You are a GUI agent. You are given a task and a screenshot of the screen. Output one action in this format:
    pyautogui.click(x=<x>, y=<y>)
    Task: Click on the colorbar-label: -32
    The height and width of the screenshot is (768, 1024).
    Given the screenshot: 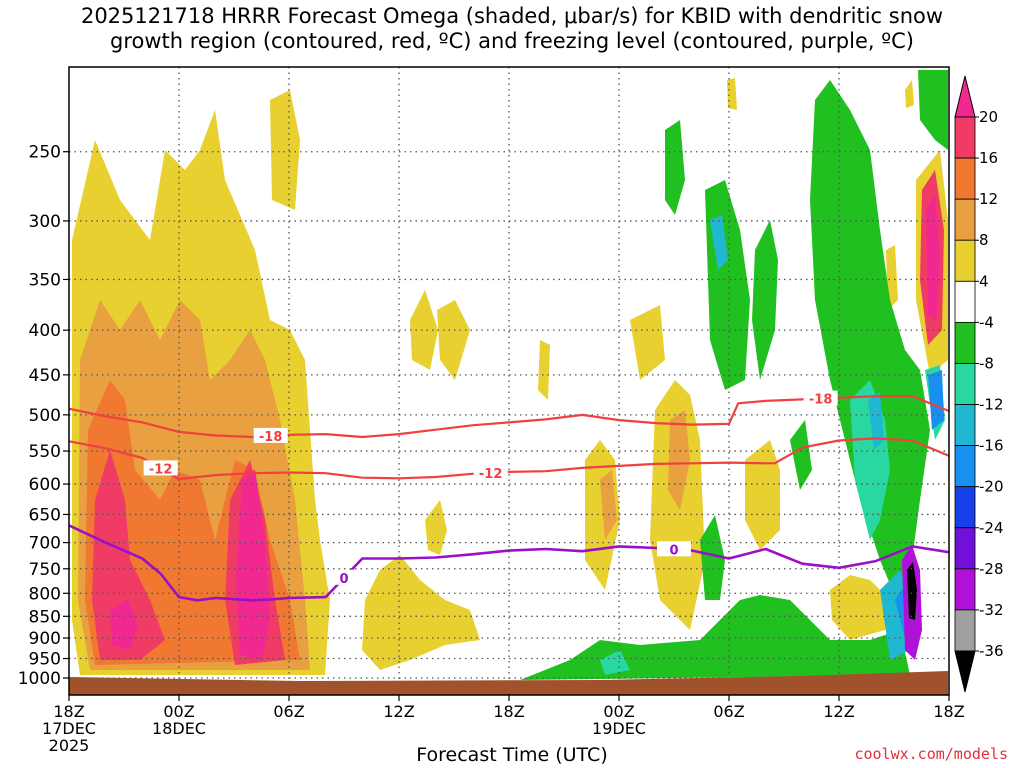 What is the action you would take?
    pyautogui.click(x=991, y=610)
    